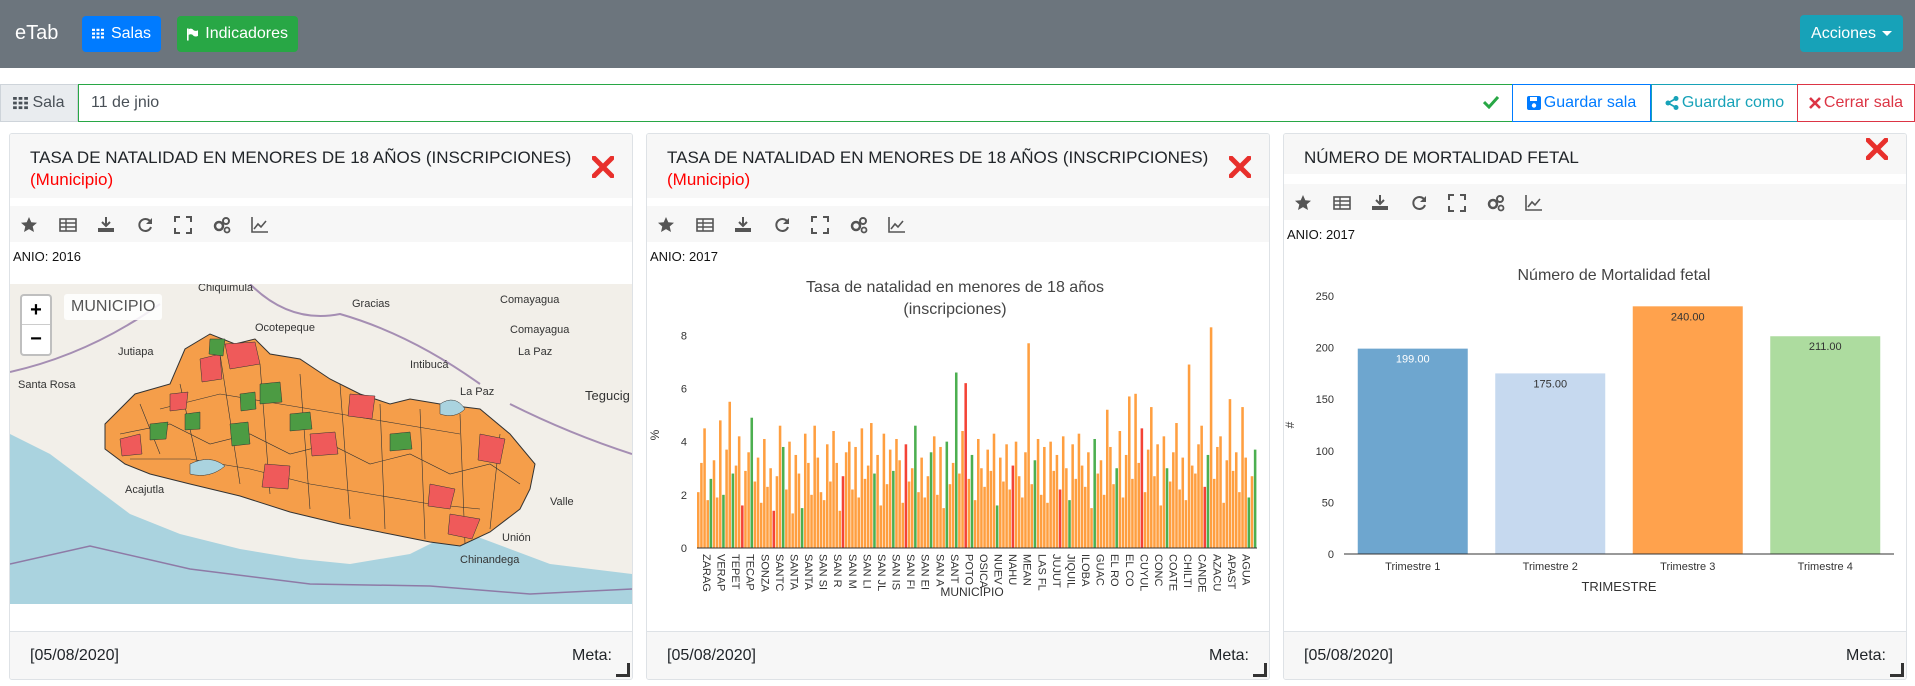 Image resolution: width=1915 pixels, height=686 pixels. What do you see at coordinates (897, 225) in the screenshot?
I see `line-chart-icon` at bounding box center [897, 225].